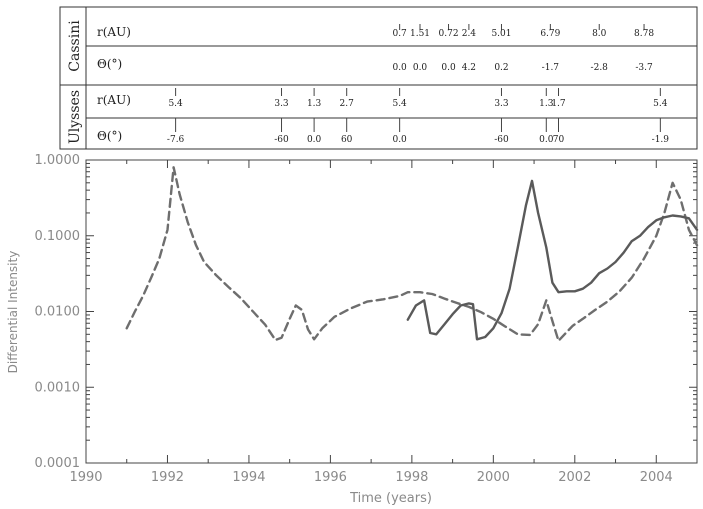 Image resolution: width=703 pixels, height=509 pixels. Describe the element at coordinates (644, 68) in the screenshot. I see `table-value: -3.7` at that location.